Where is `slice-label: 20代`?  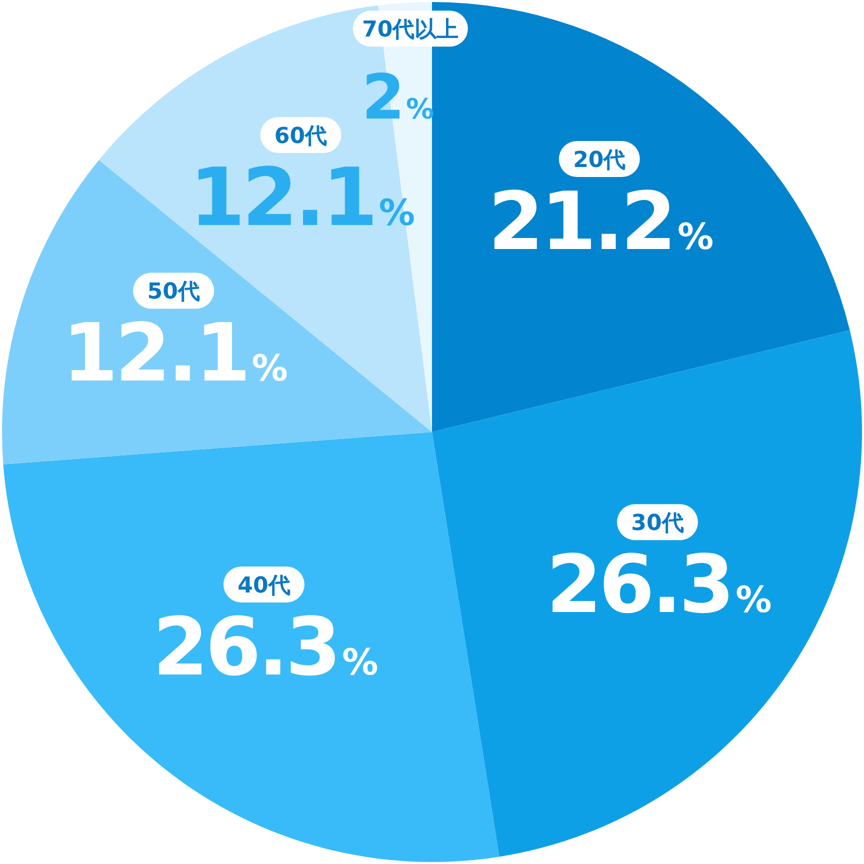 slice-label: 20代 is located at coordinates (599, 160).